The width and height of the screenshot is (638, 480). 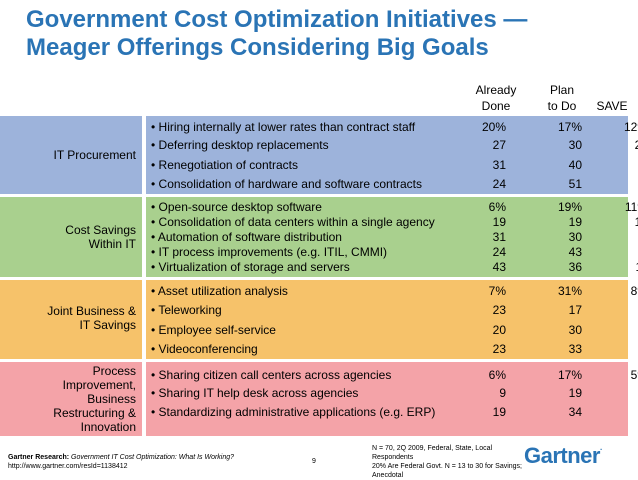 What do you see at coordinates (493, 127) in the screenshot?
I see `already-done-value: 20%` at bounding box center [493, 127].